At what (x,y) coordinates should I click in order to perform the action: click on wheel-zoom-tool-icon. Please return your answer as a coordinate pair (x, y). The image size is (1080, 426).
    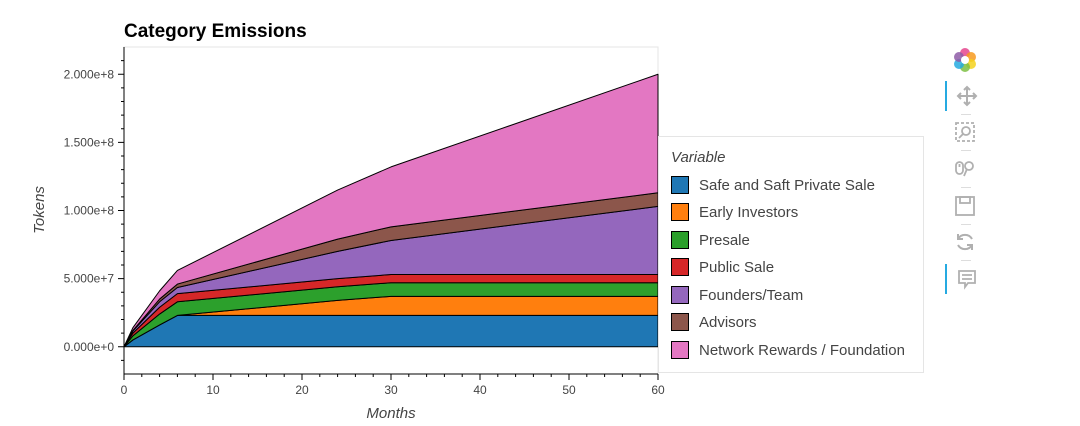
    Looking at the image, I should click on (965, 169).